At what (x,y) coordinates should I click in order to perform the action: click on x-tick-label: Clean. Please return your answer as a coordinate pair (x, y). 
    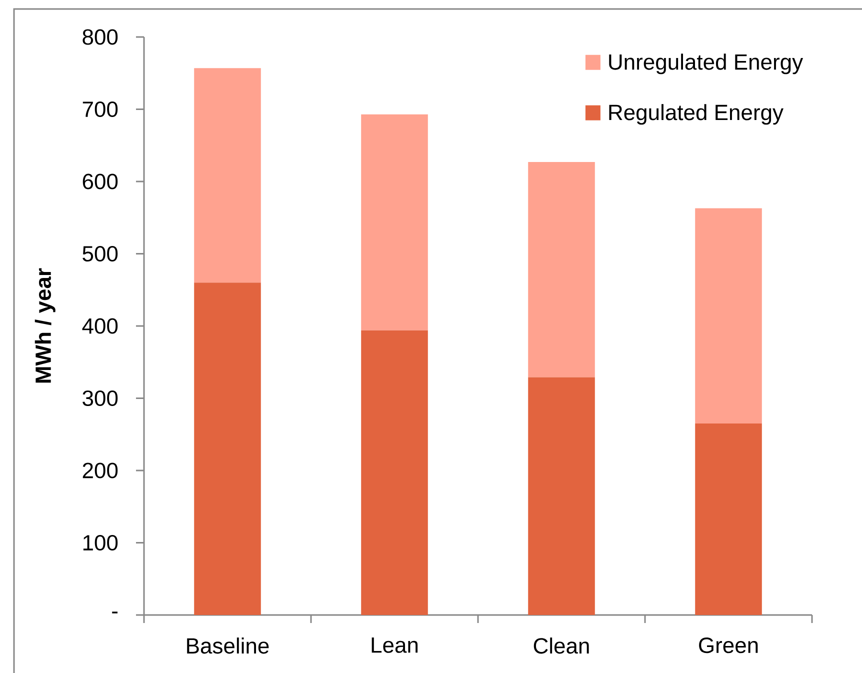
    Looking at the image, I should click on (561, 646).